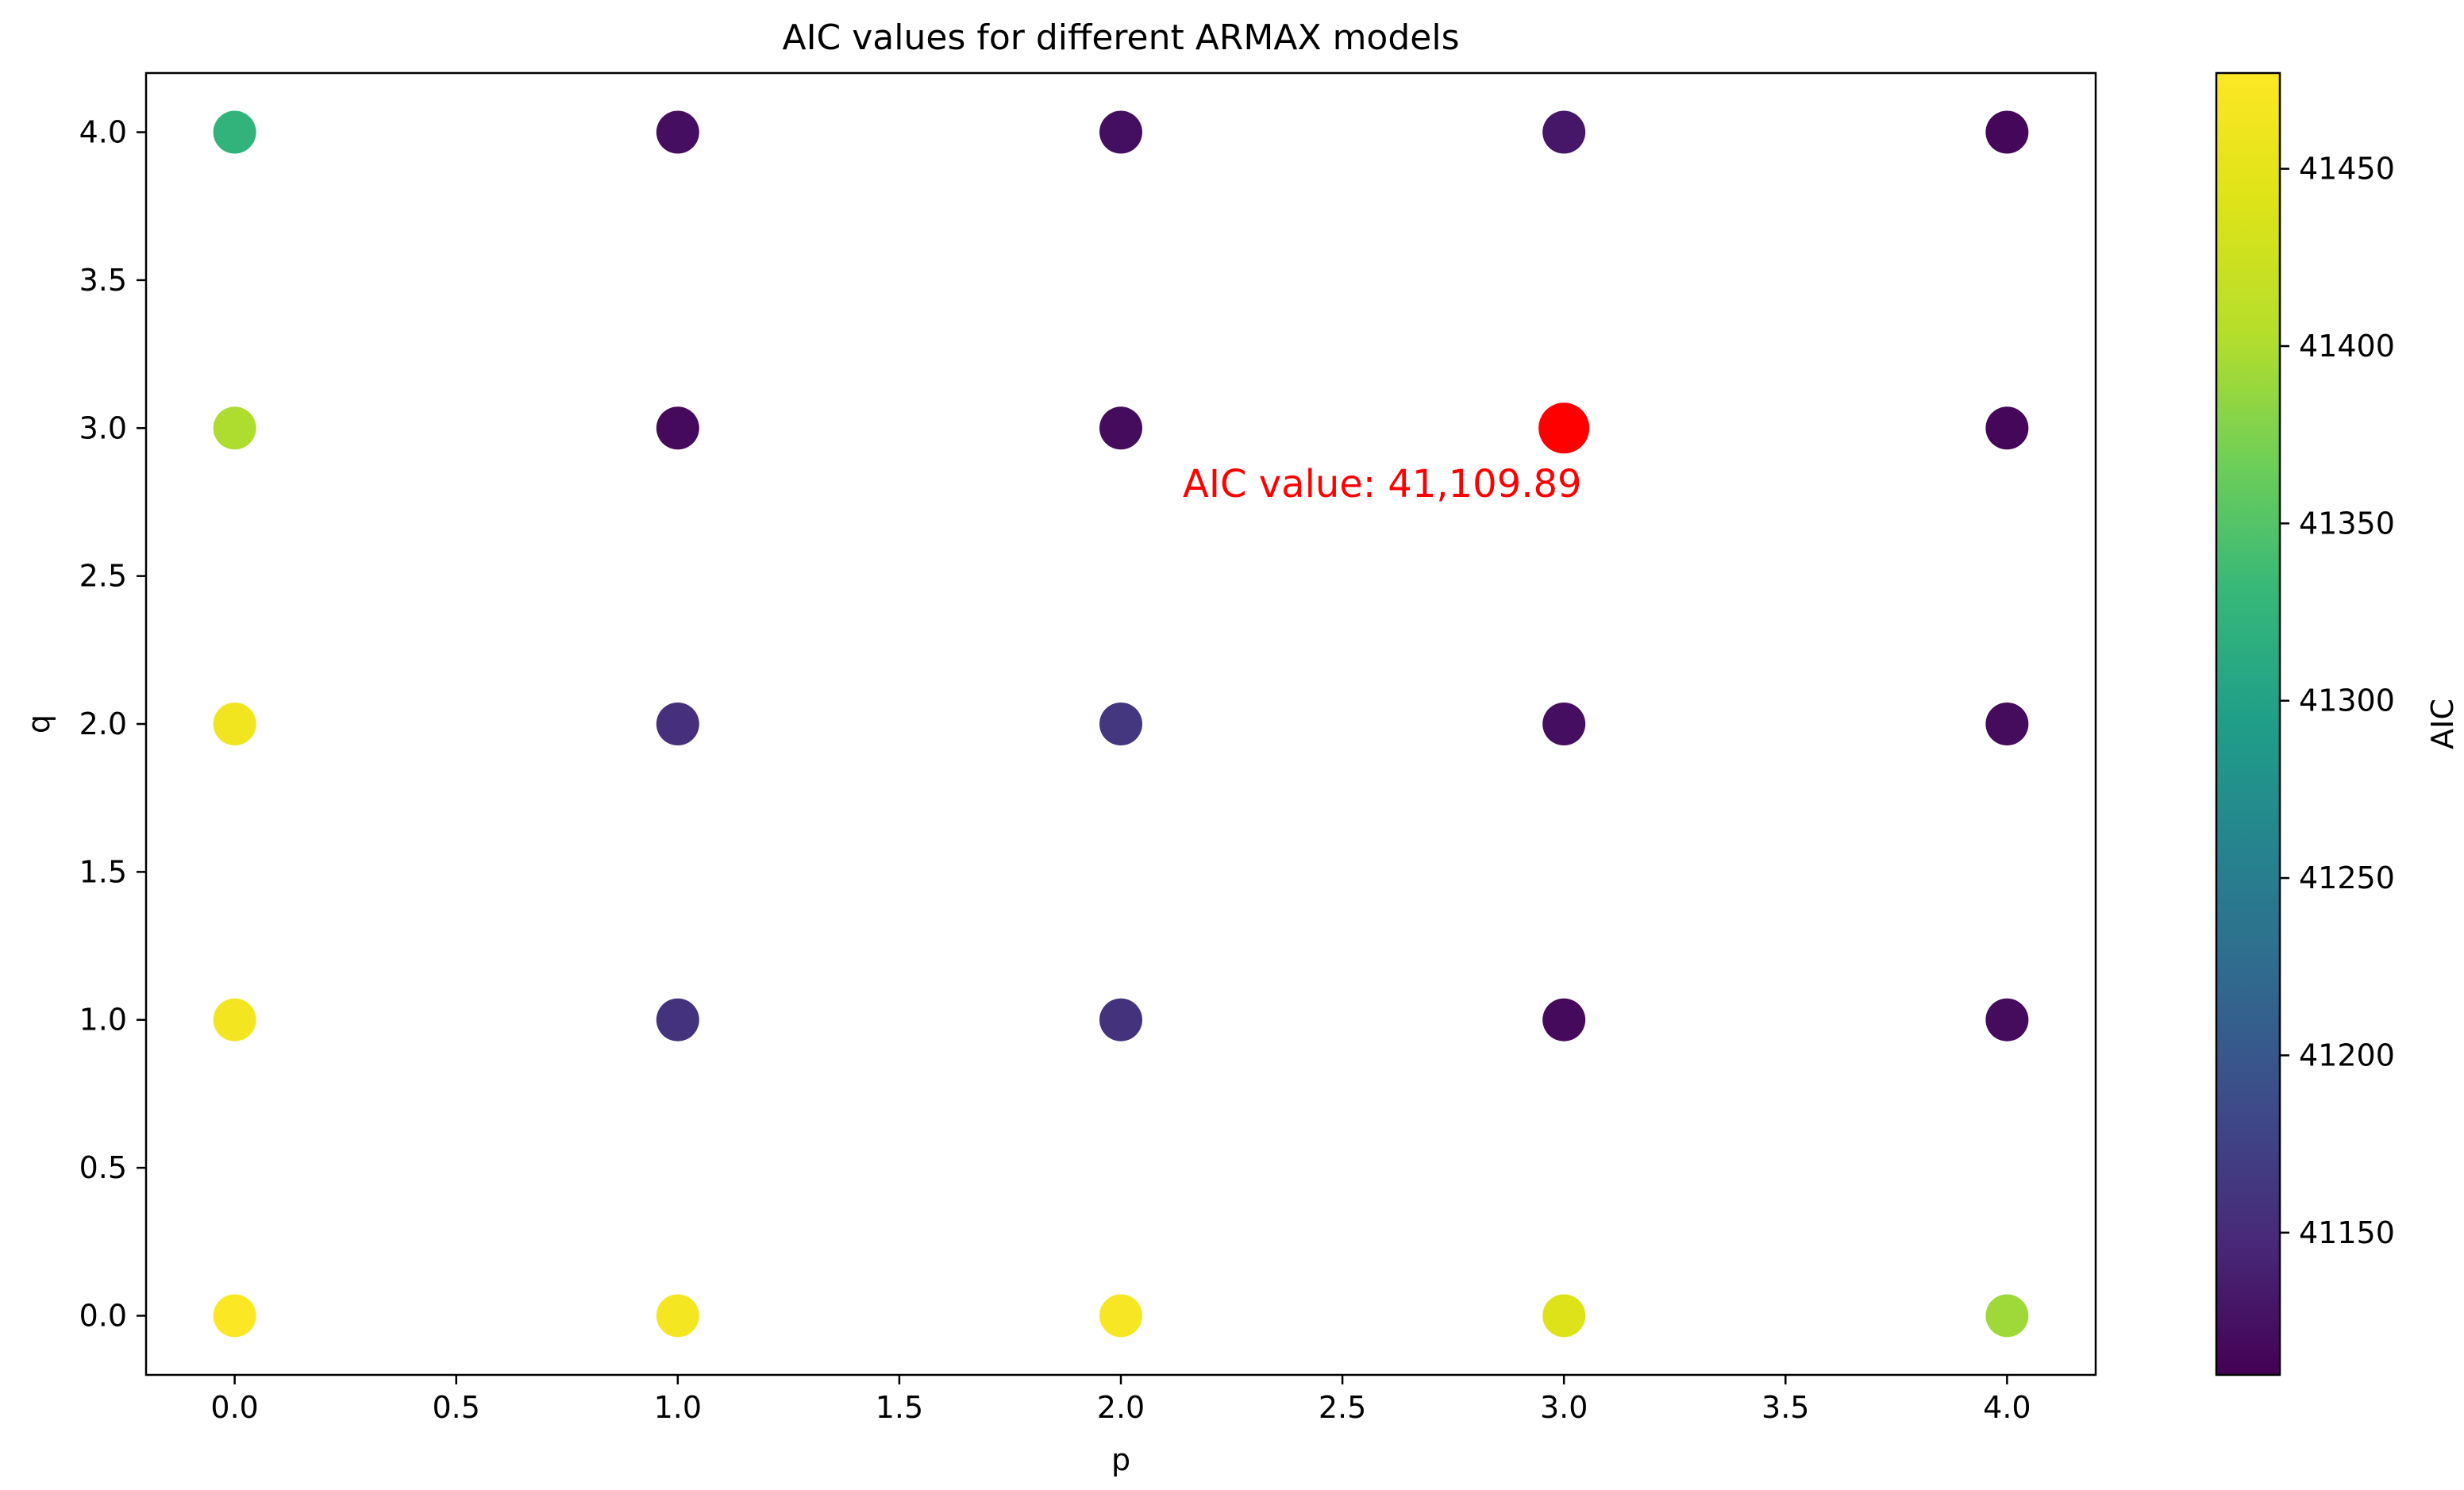  What do you see at coordinates (1564, 428) in the screenshot?
I see `highlighted-point` at bounding box center [1564, 428].